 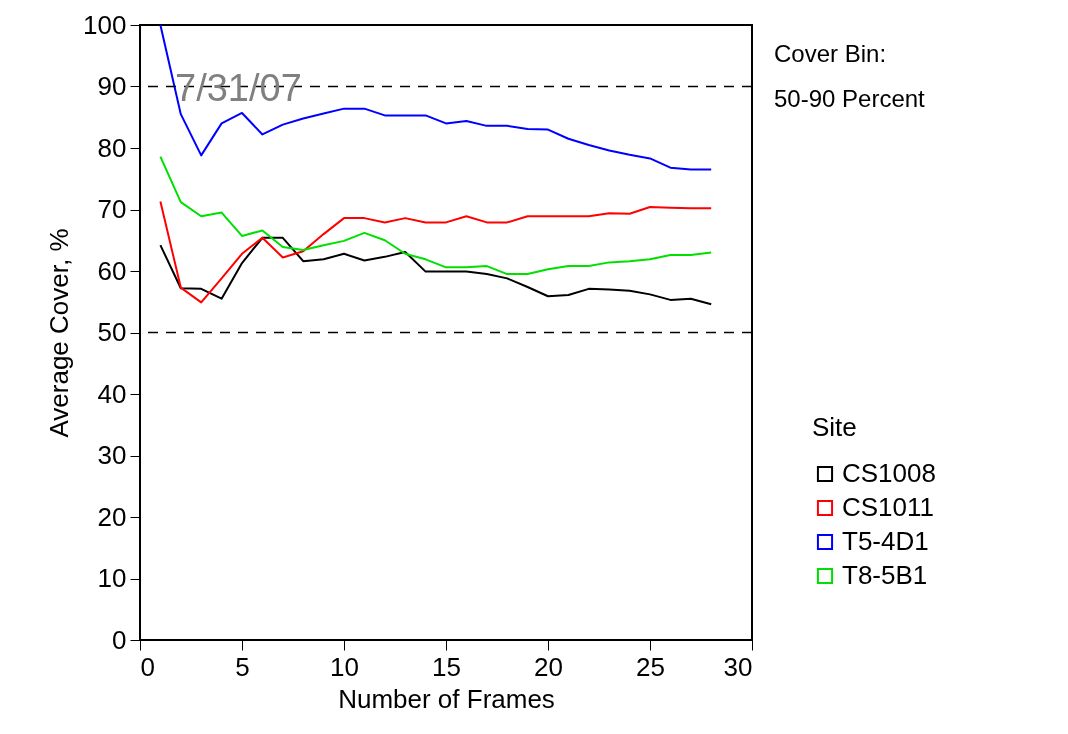 I want to click on x-tick-label: 0, so click(x=147, y=666).